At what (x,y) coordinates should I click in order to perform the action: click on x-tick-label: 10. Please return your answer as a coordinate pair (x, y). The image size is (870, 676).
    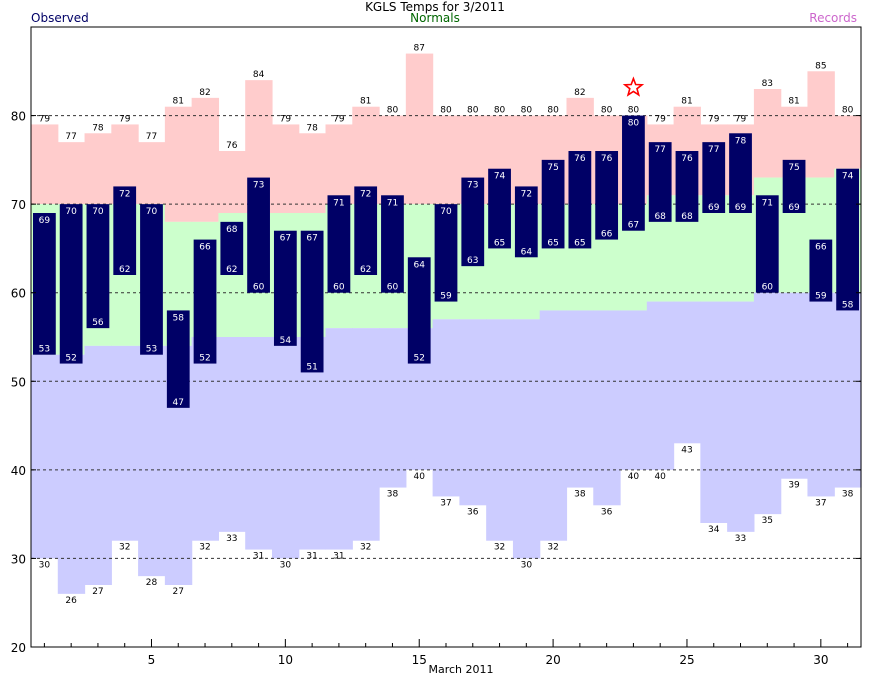
    Looking at the image, I should click on (285, 660).